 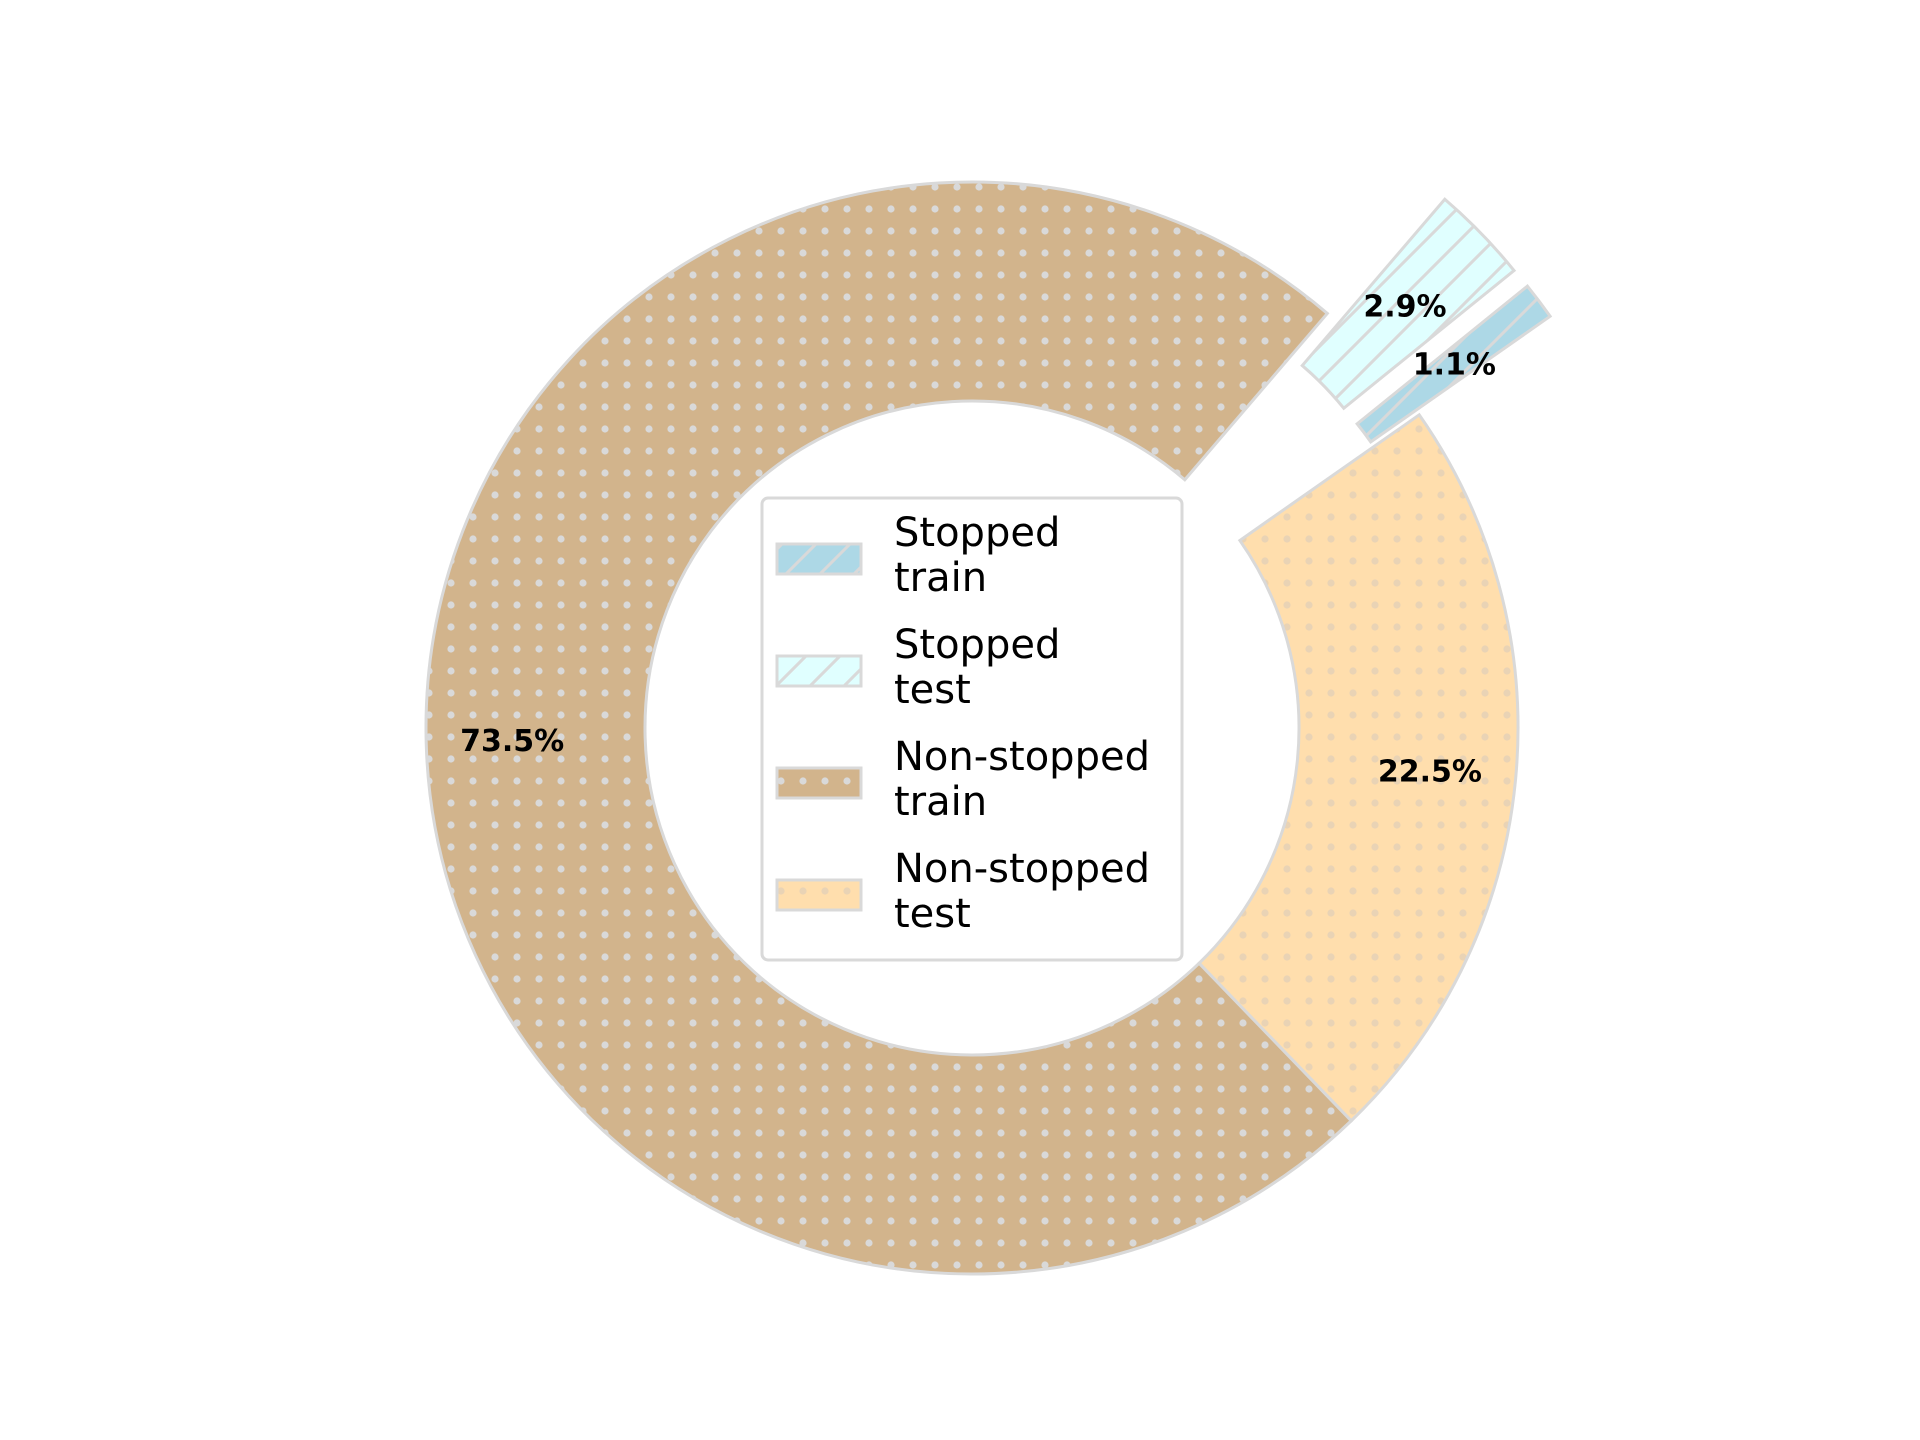 What do you see at coordinates (932, 914) in the screenshot?
I see `legend-label-3-line-1: test` at bounding box center [932, 914].